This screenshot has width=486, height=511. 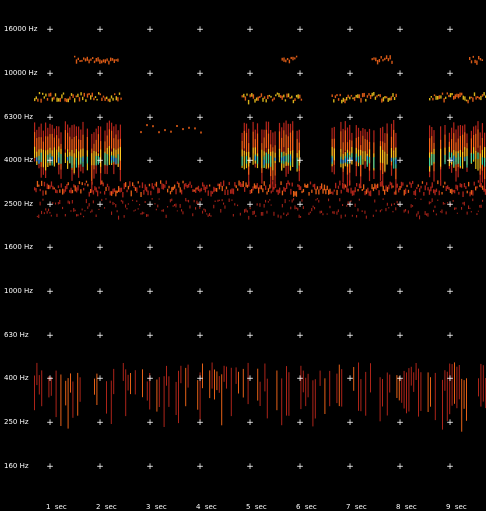 I want to click on time-label: 1 sec, so click(x=56, y=507).